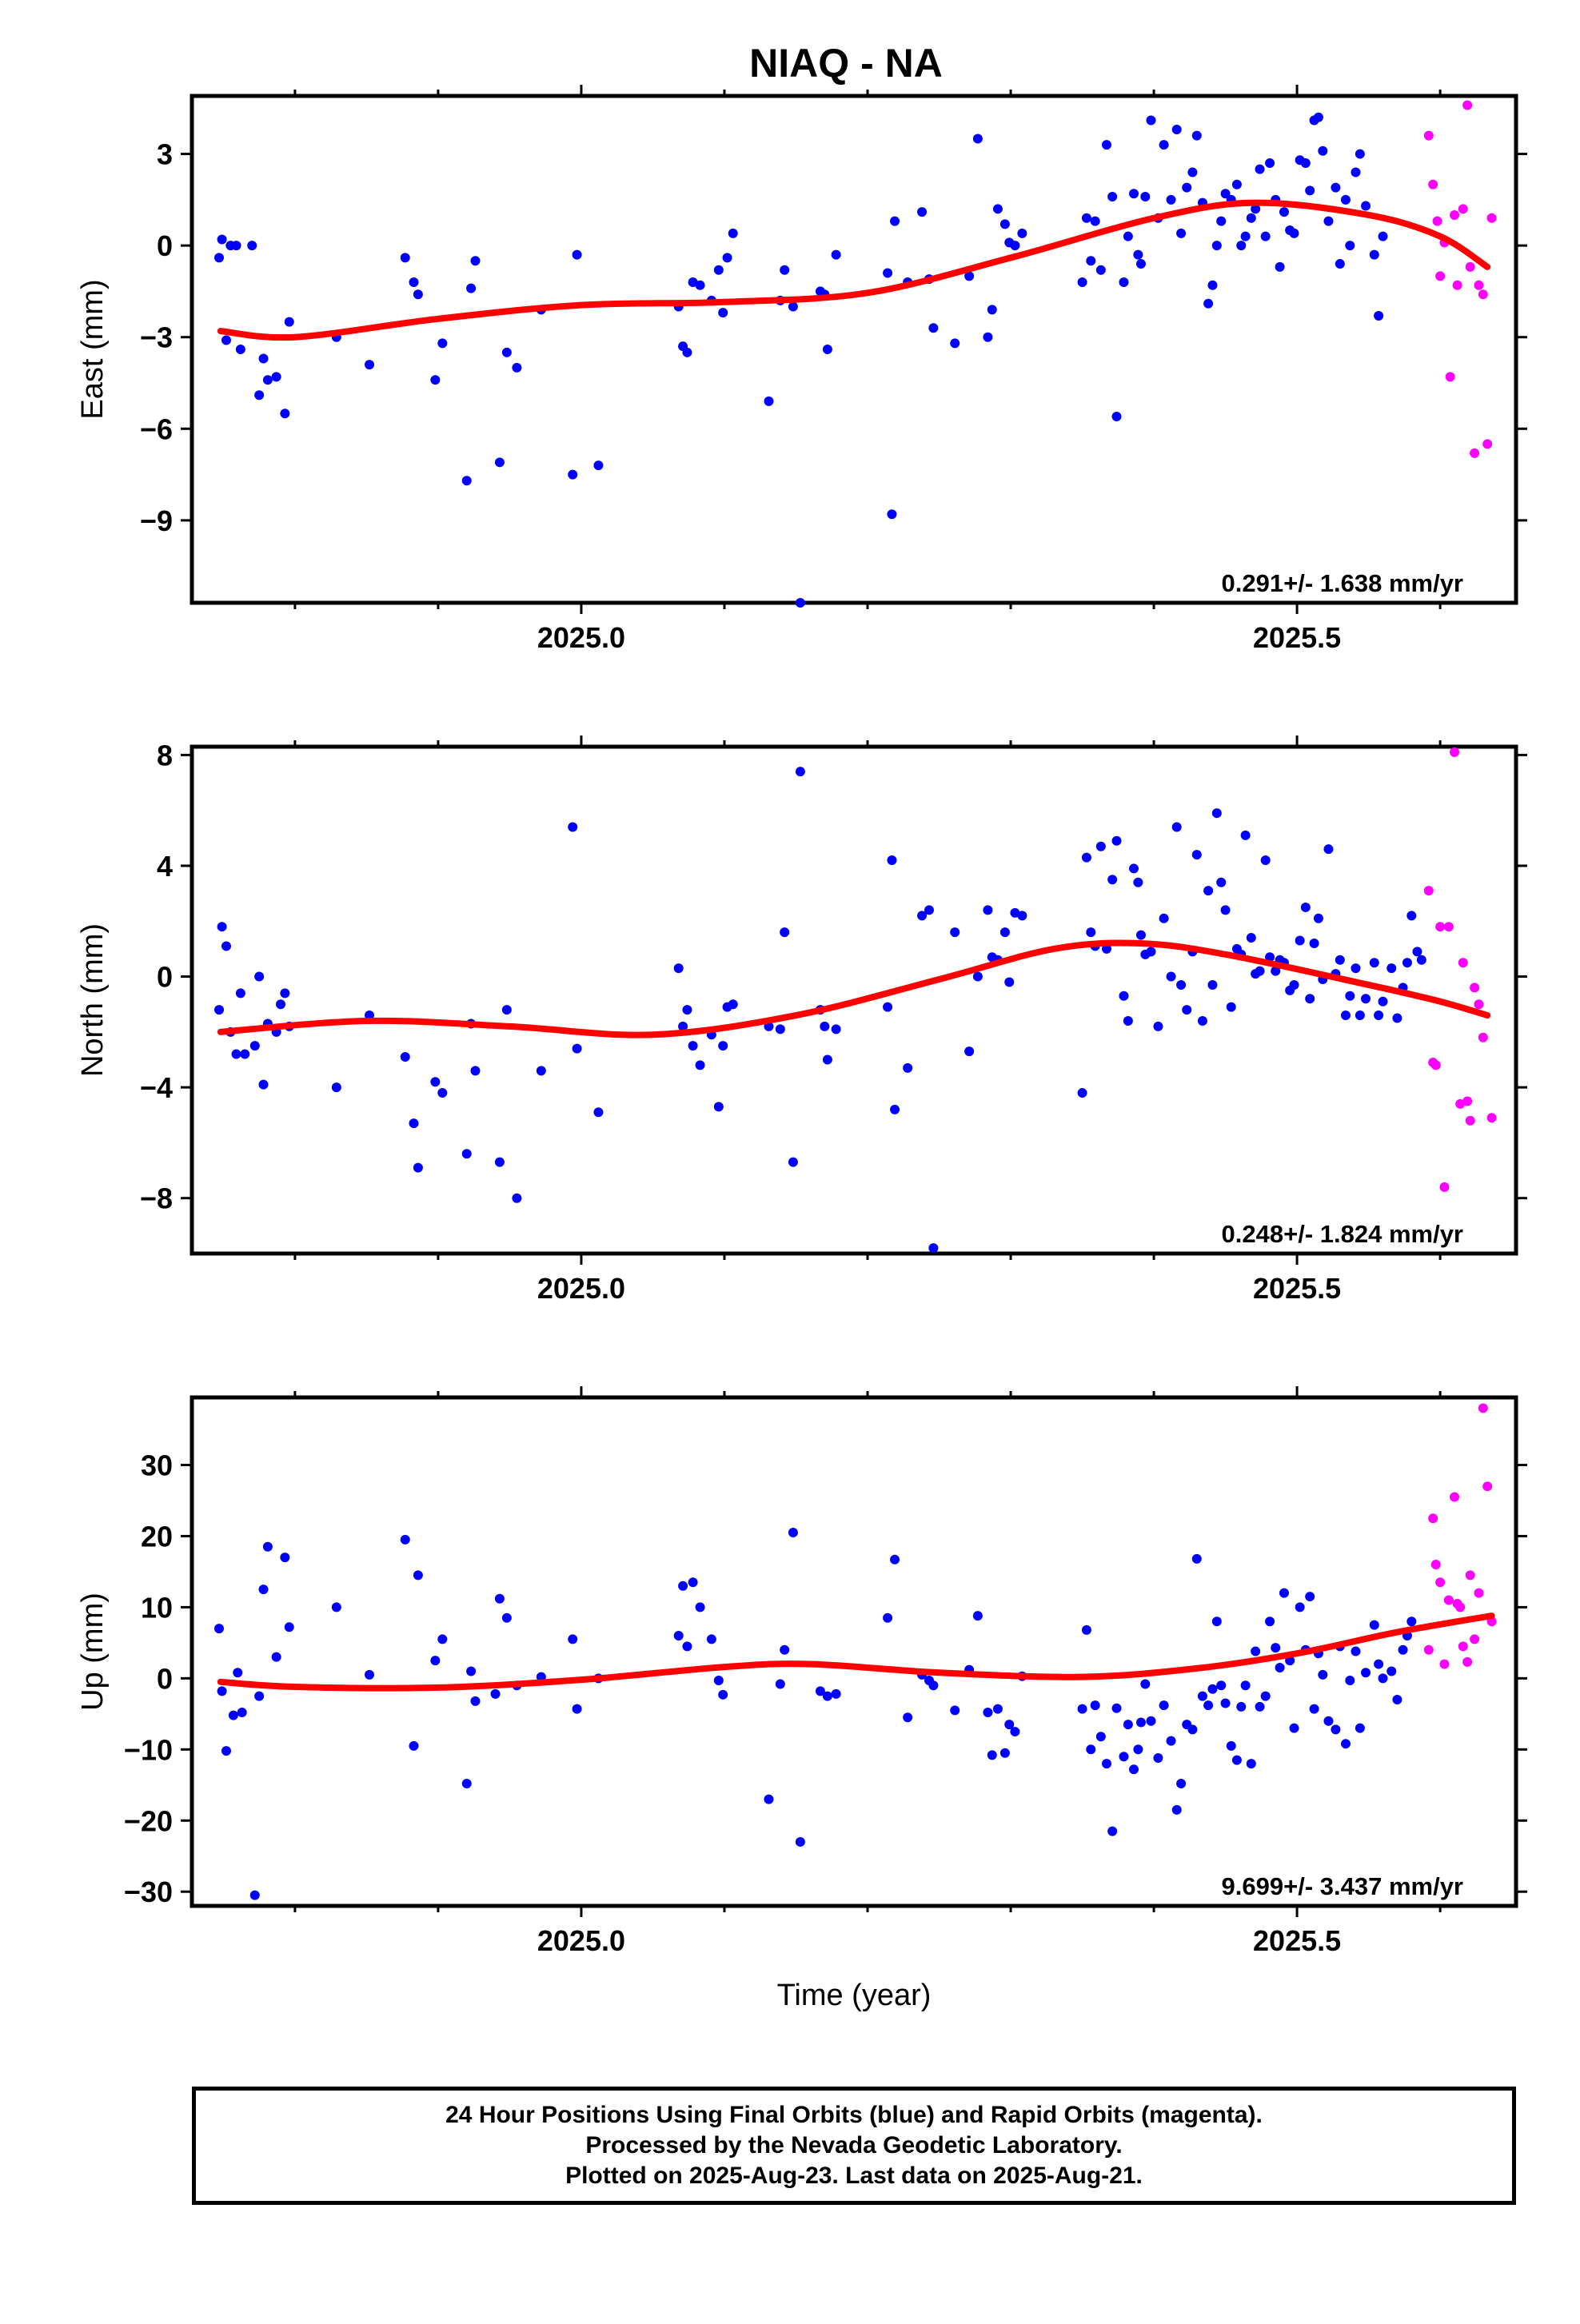 The width and height of the screenshot is (1580, 2324). What do you see at coordinates (157, 1536) in the screenshot?
I see `y-tick-label: 20` at bounding box center [157, 1536].